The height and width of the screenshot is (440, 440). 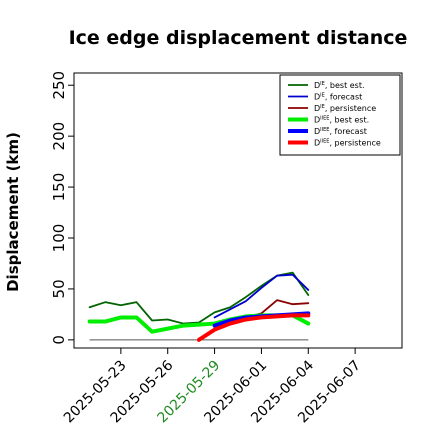 I want to click on y-tick-label: 150, so click(x=59, y=187).